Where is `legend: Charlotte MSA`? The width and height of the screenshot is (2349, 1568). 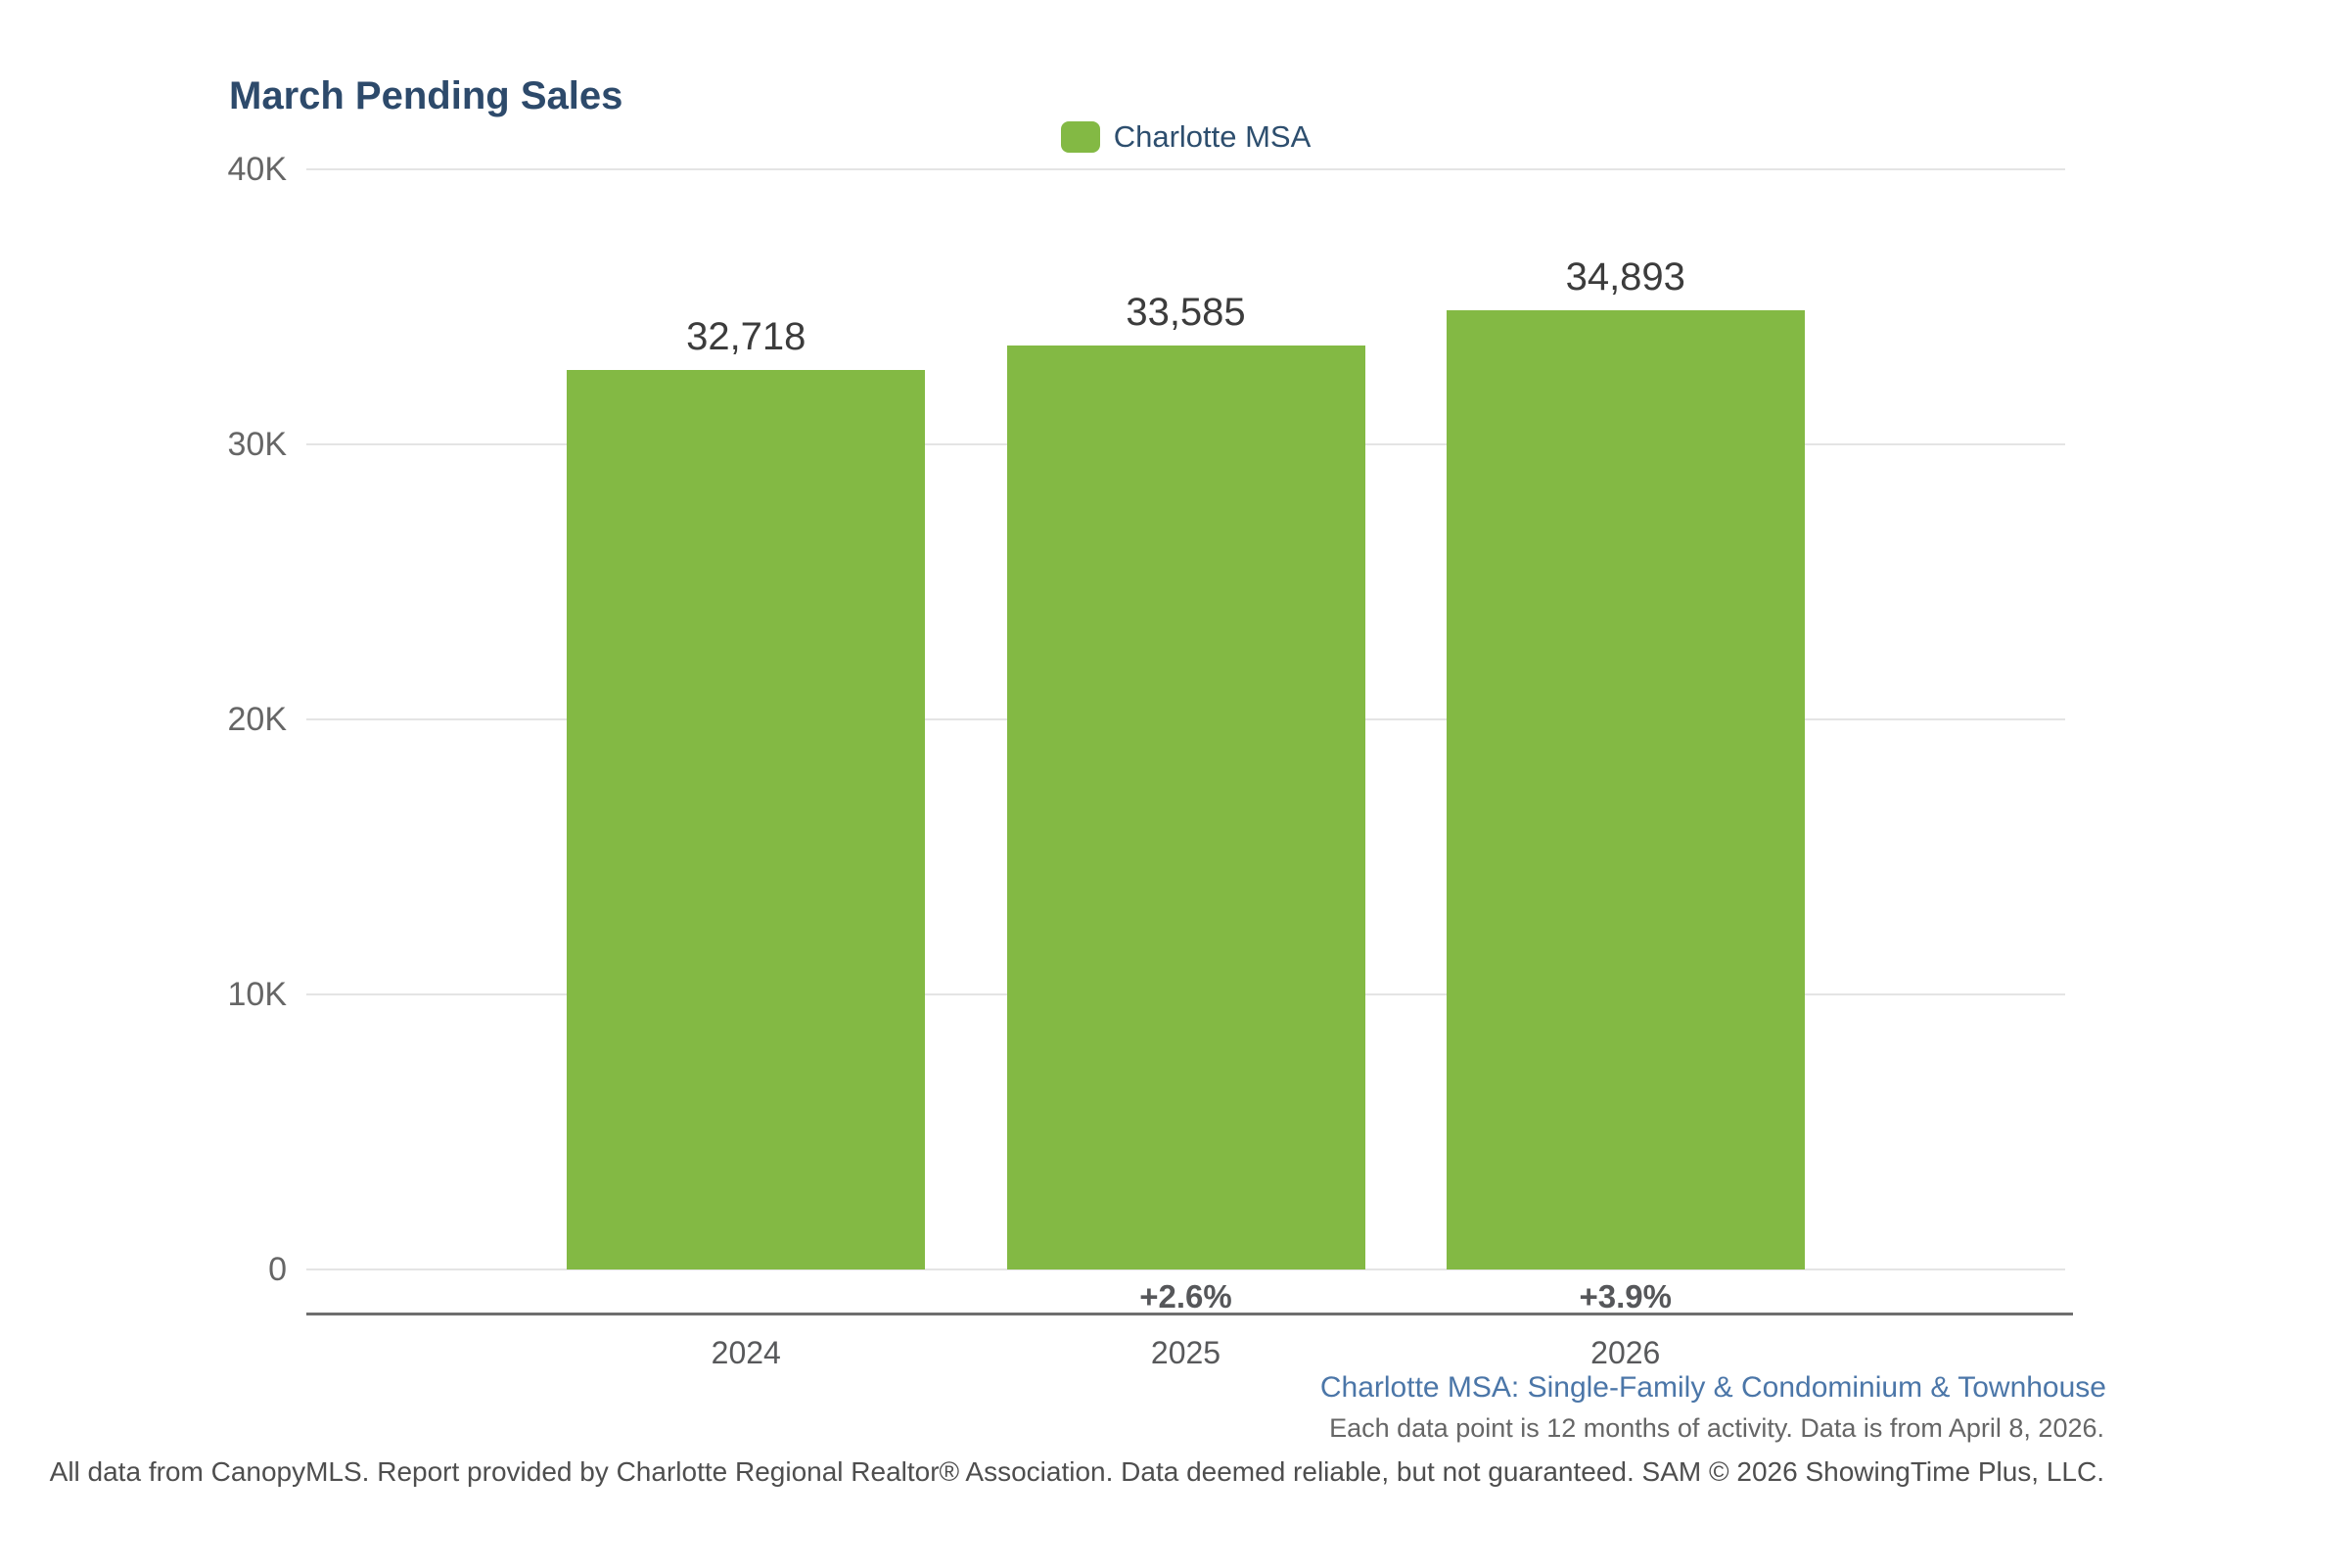
legend: Charlotte MSA is located at coordinates (1186, 137).